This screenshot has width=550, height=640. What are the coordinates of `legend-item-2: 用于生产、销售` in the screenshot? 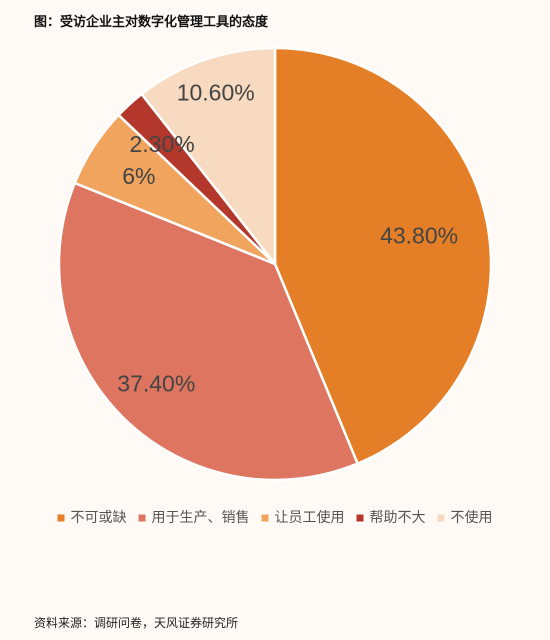 It's located at (194, 518).